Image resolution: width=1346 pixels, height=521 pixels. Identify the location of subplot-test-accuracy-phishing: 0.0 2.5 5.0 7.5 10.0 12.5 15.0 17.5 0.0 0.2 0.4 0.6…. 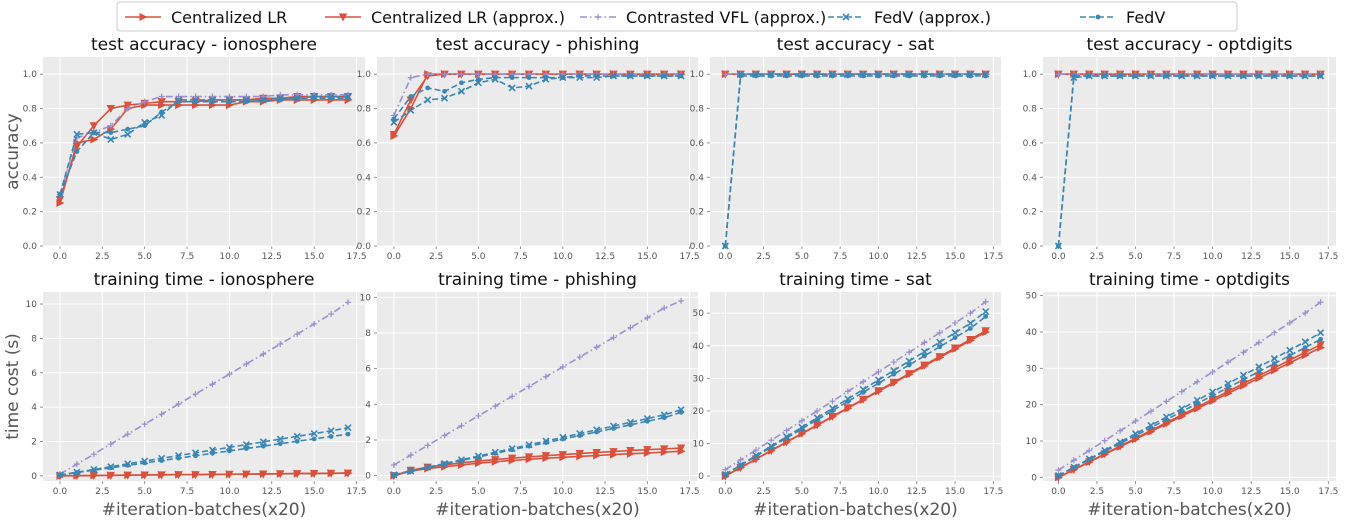
(528, 148).